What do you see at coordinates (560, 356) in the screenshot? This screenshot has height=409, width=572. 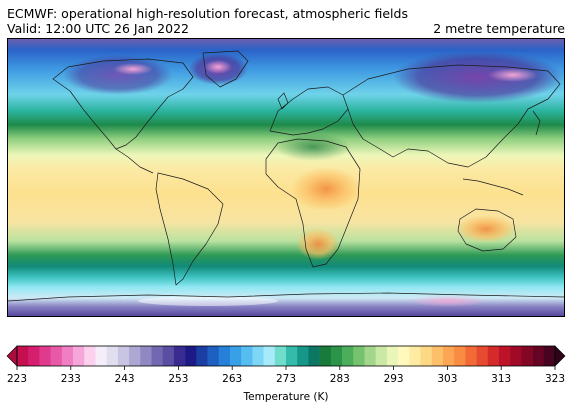 I see `colorbar-over-triangle` at bounding box center [560, 356].